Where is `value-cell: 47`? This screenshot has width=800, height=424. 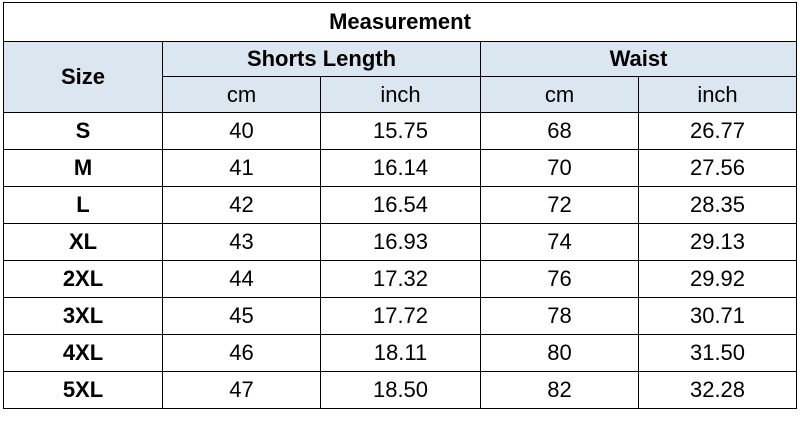
value-cell: 47 is located at coordinates (241, 390).